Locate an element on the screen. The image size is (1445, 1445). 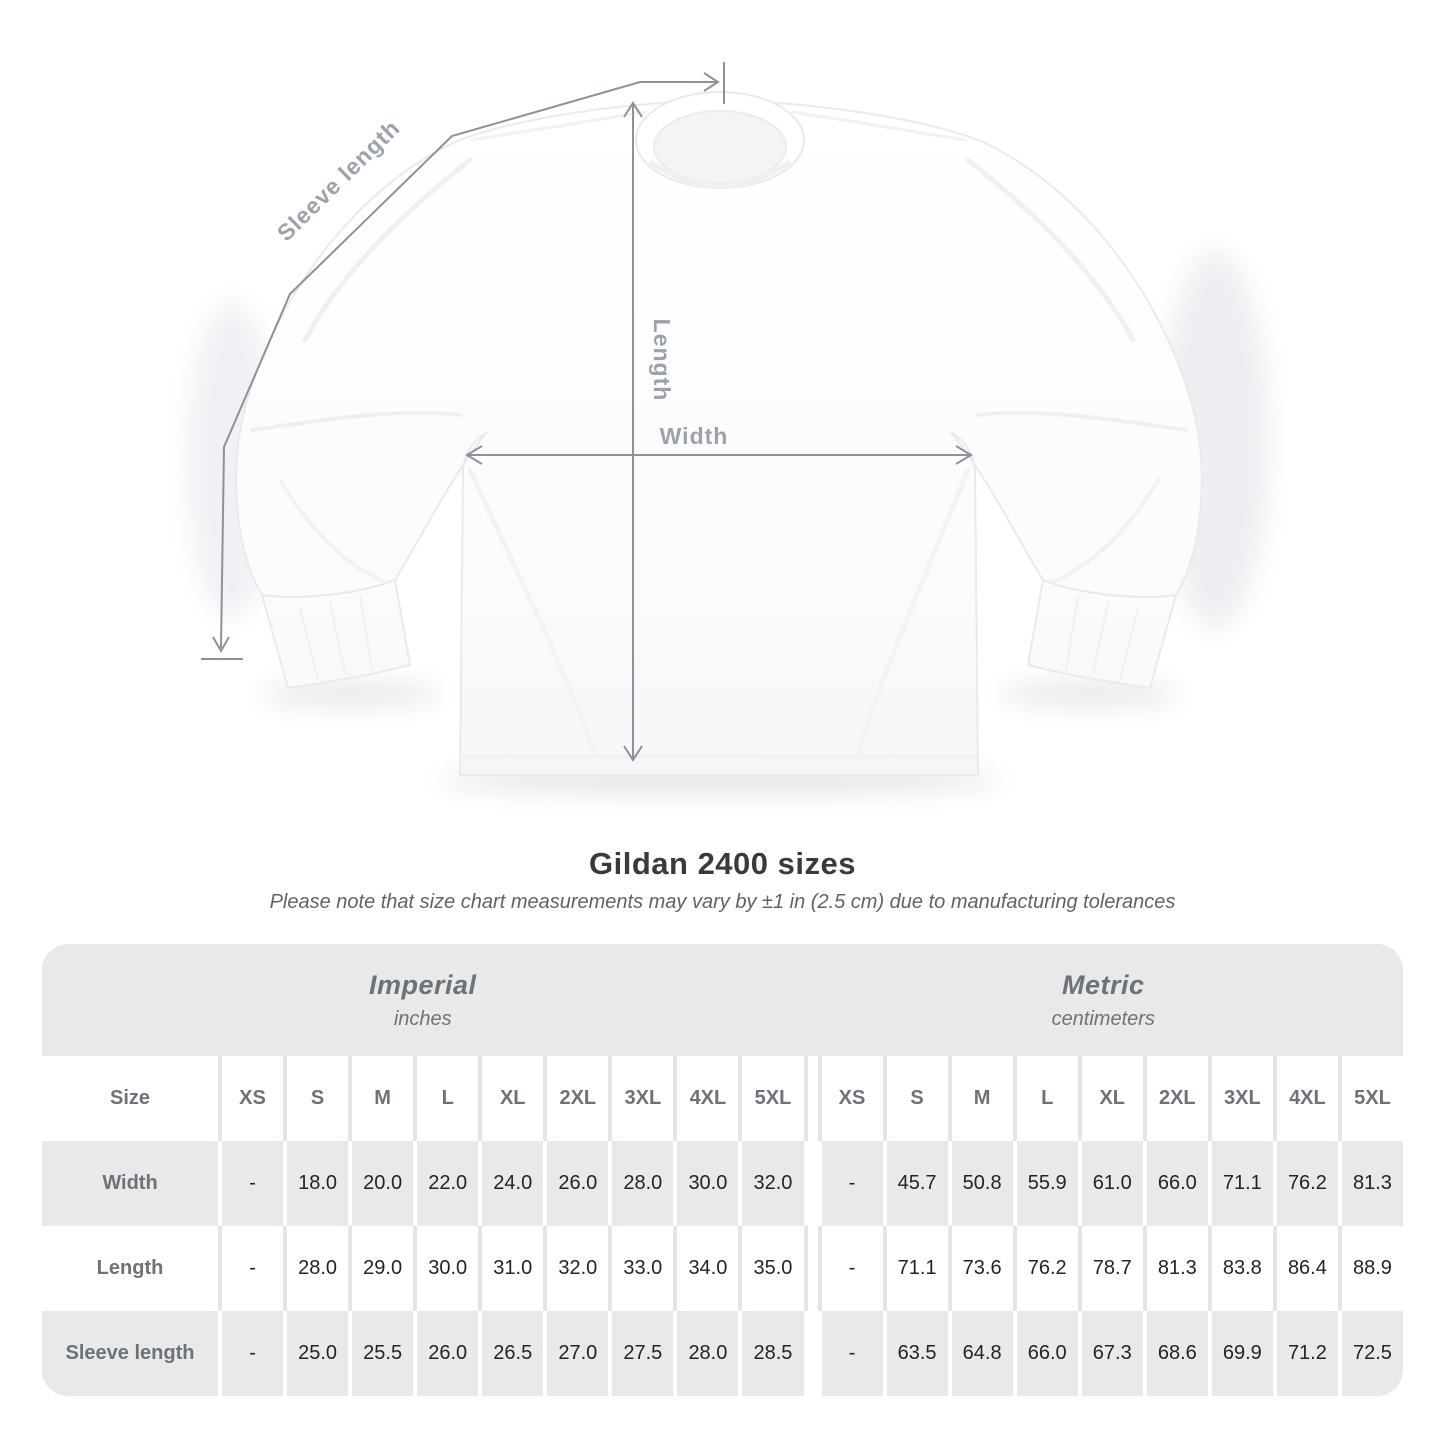
table-cell: 31.0 is located at coordinates (510, 1268).